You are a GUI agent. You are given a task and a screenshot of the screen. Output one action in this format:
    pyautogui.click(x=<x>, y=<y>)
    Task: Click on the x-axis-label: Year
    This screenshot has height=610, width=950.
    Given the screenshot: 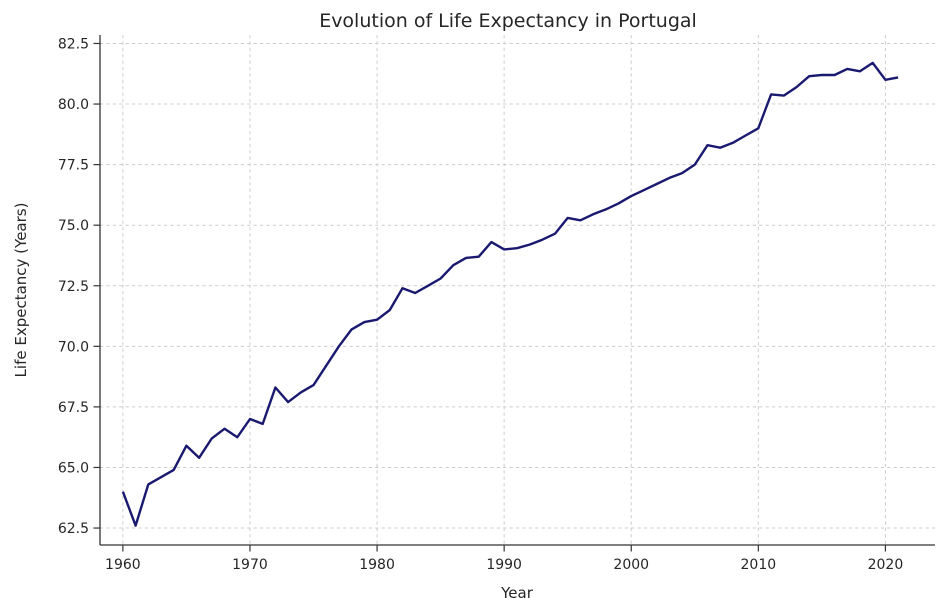 What is the action you would take?
    pyautogui.click(x=517, y=593)
    